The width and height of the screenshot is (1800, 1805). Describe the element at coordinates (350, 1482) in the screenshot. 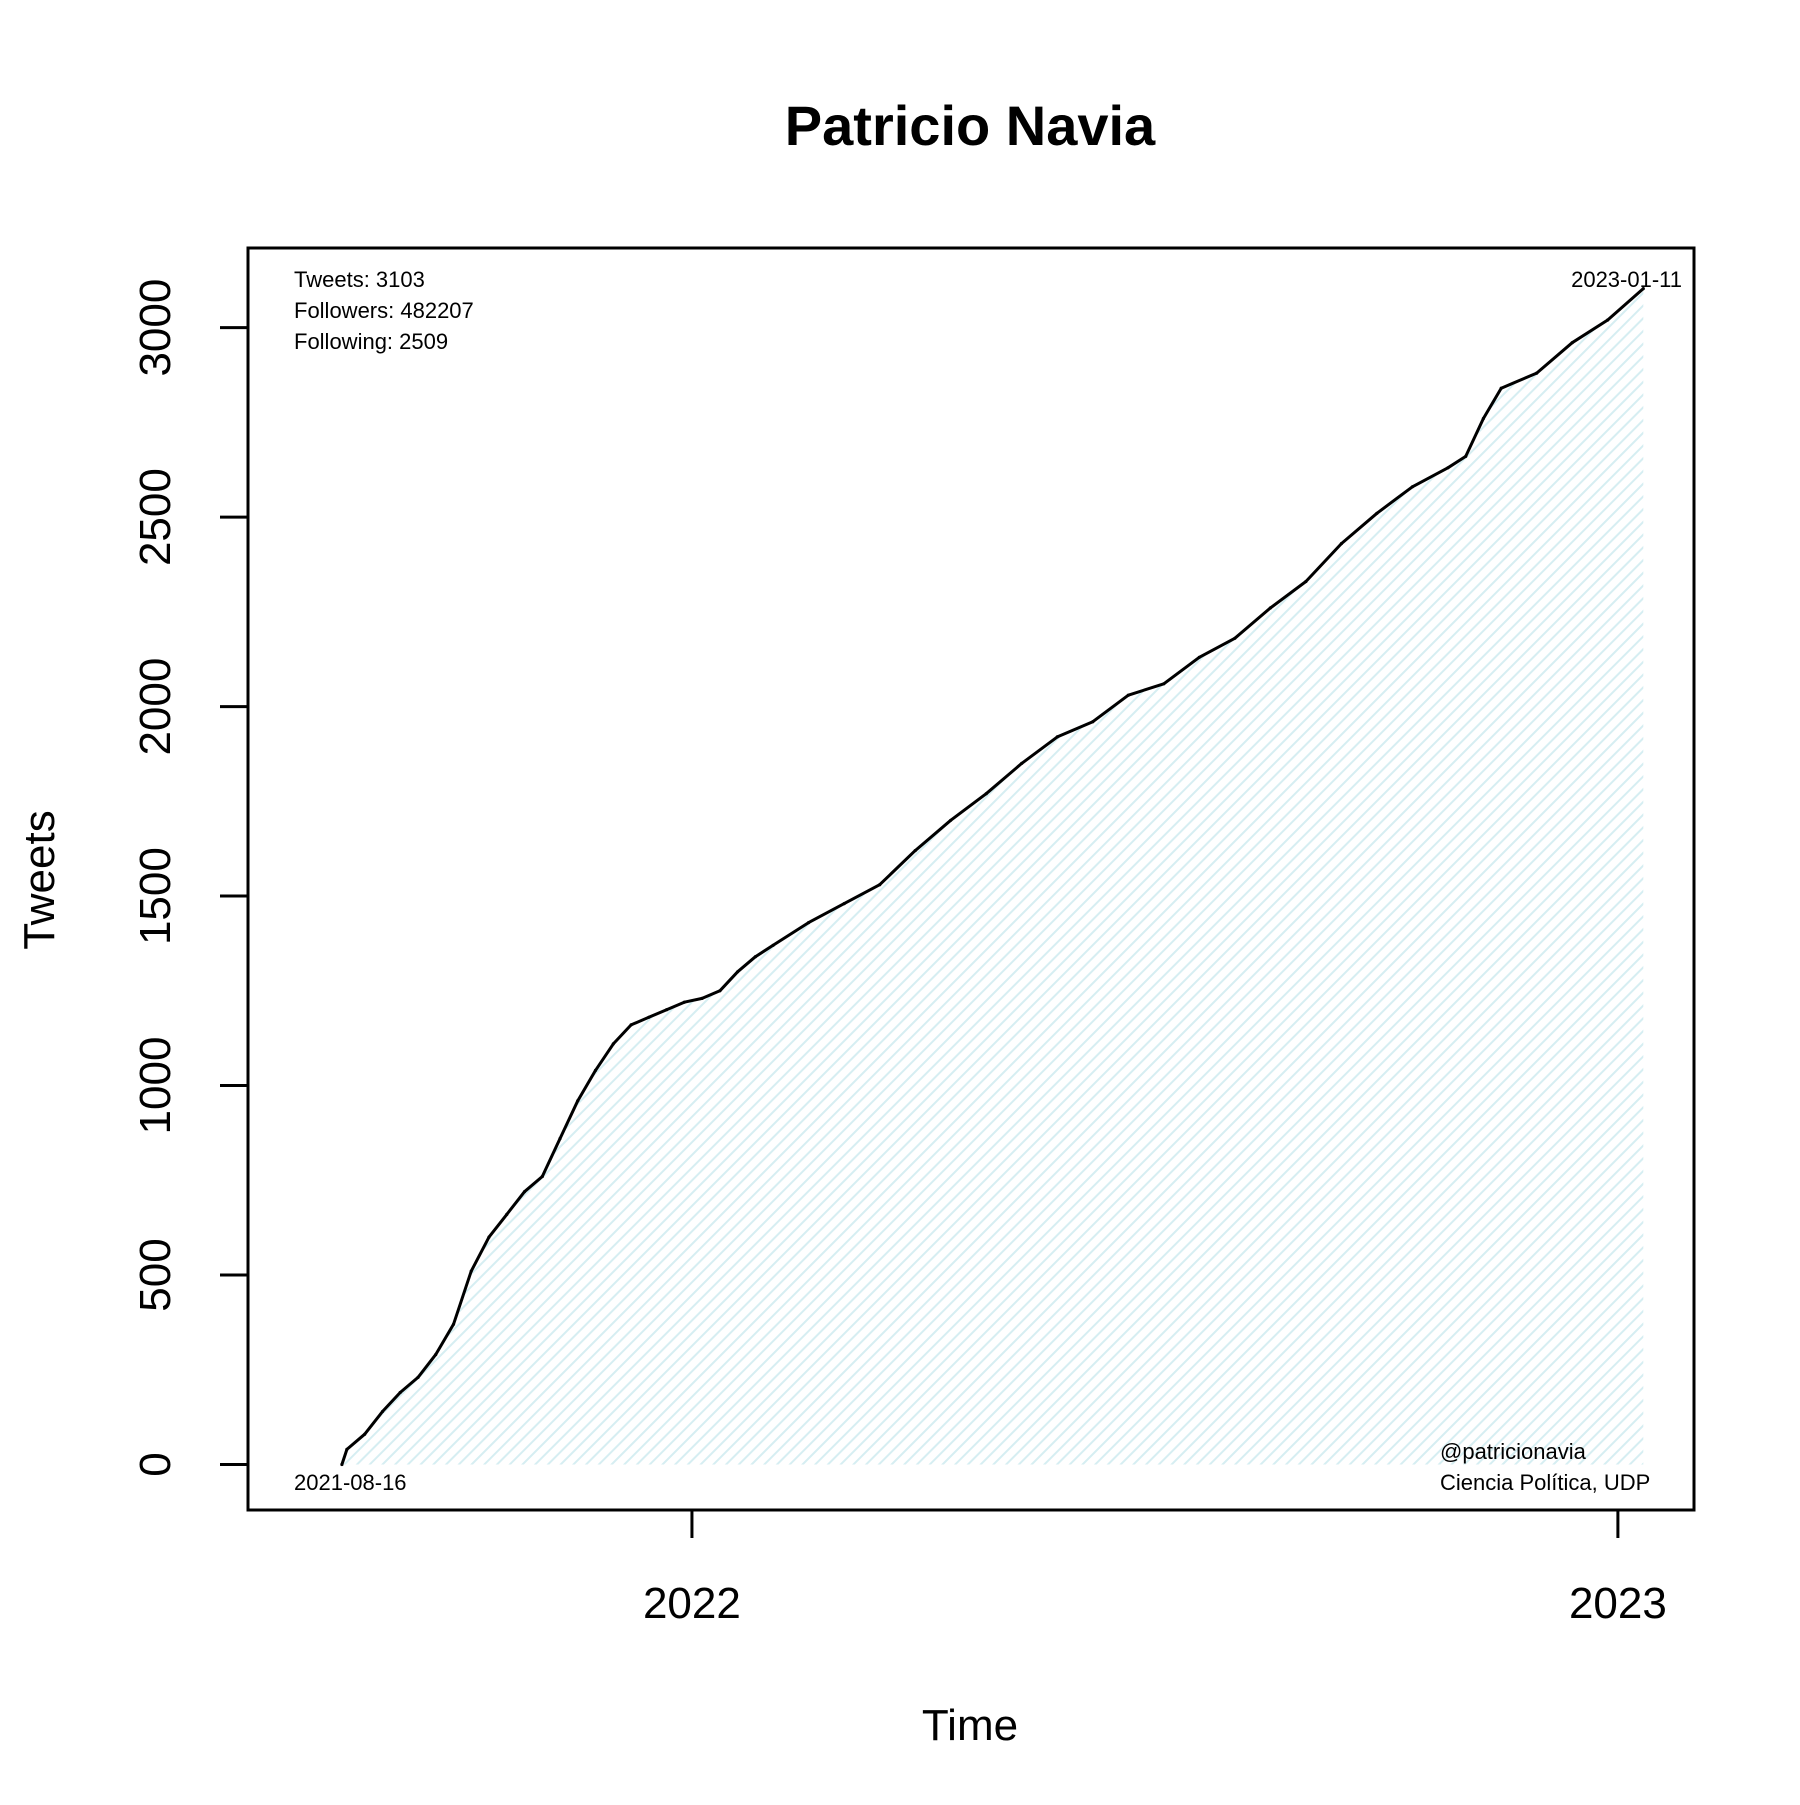

I see `start-date-annotation: 2021-08-16` at that location.